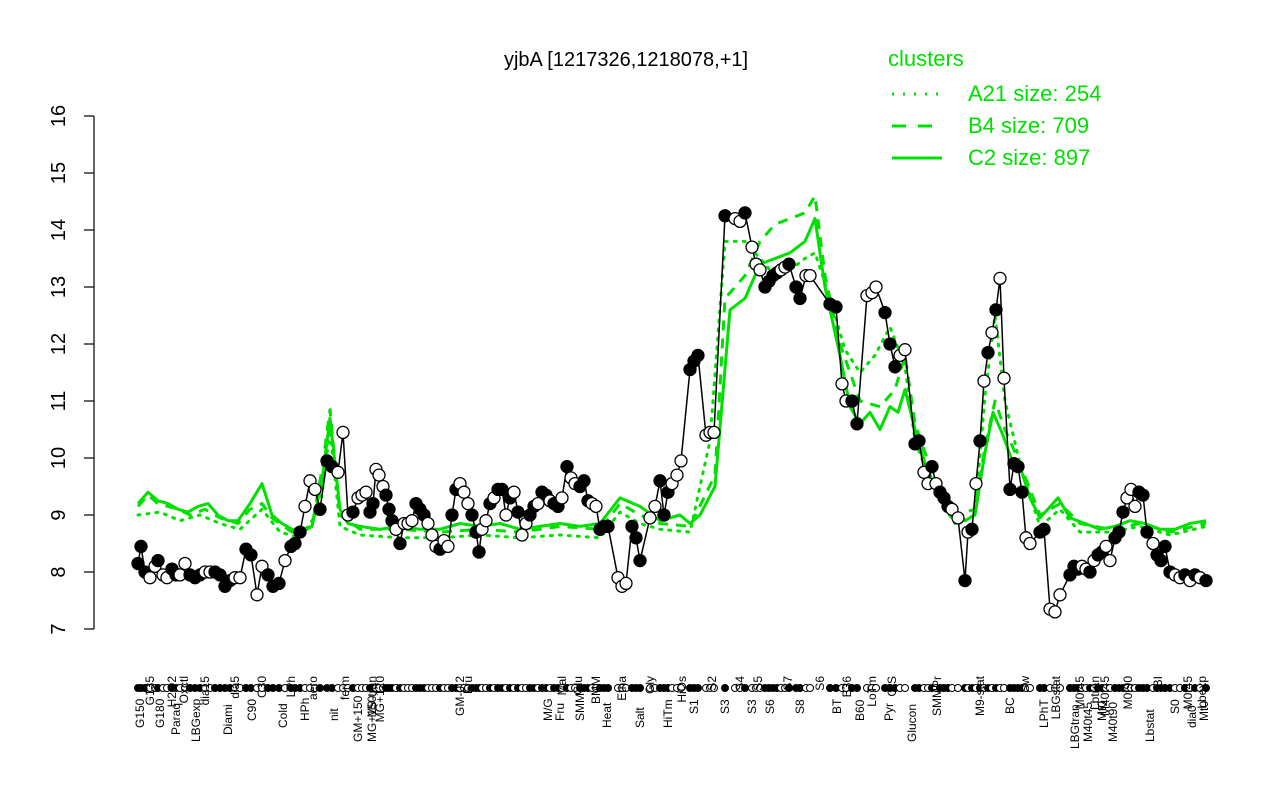 Image resolution: width=1280 pixels, height=800 pixels. Describe the element at coordinates (578, 685) in the screenshot. I see `x-label: Glu` at that location.